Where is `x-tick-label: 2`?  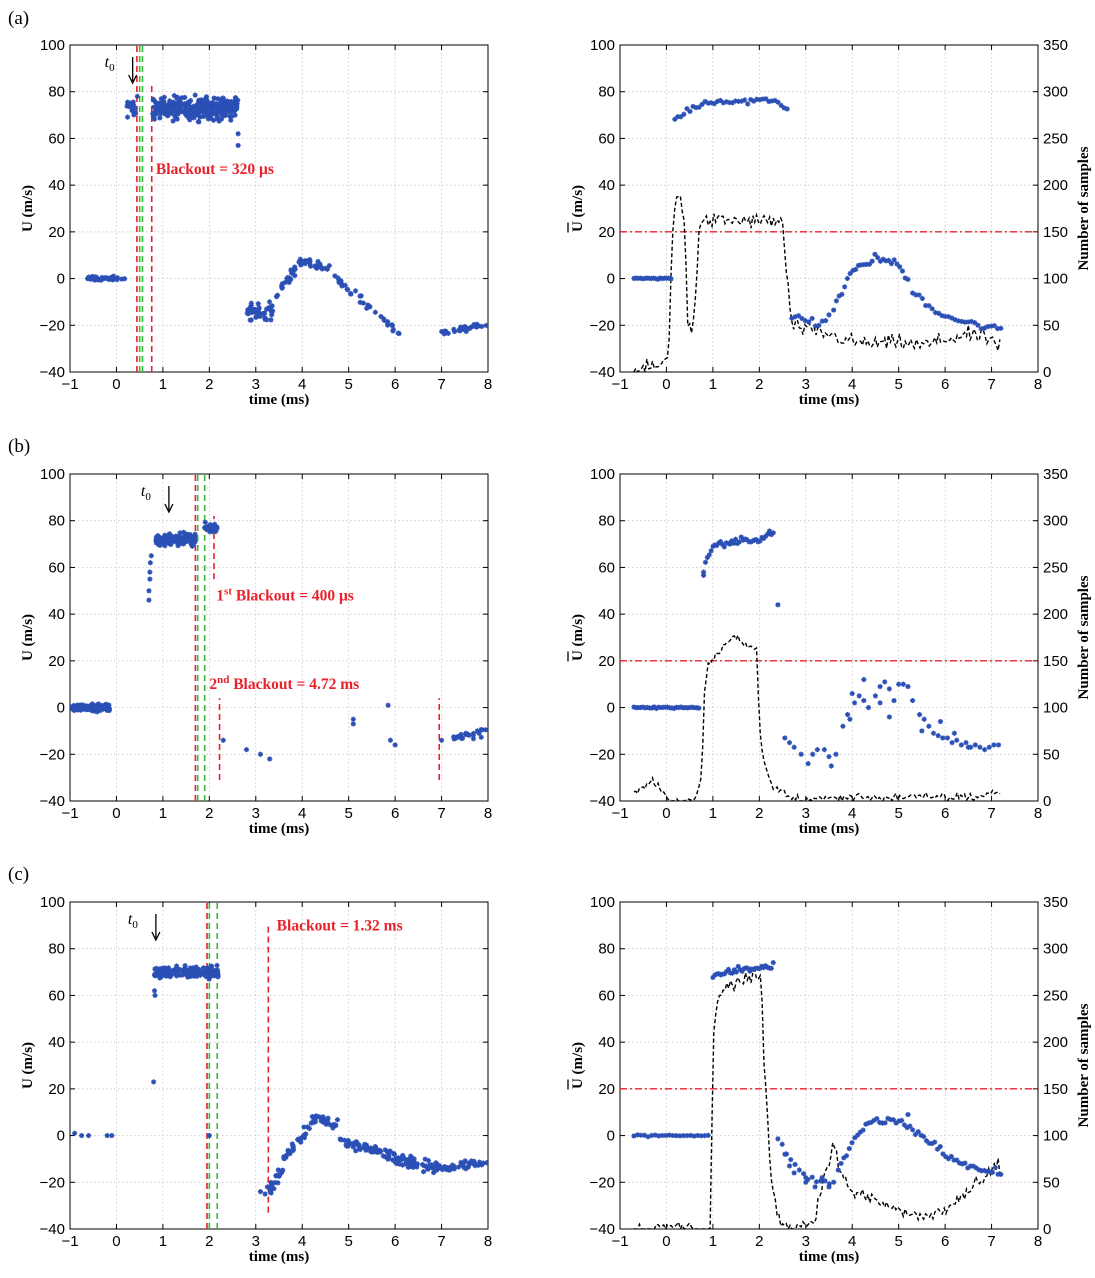
x-tick-label: 2 is located at coordinates (209, 813).